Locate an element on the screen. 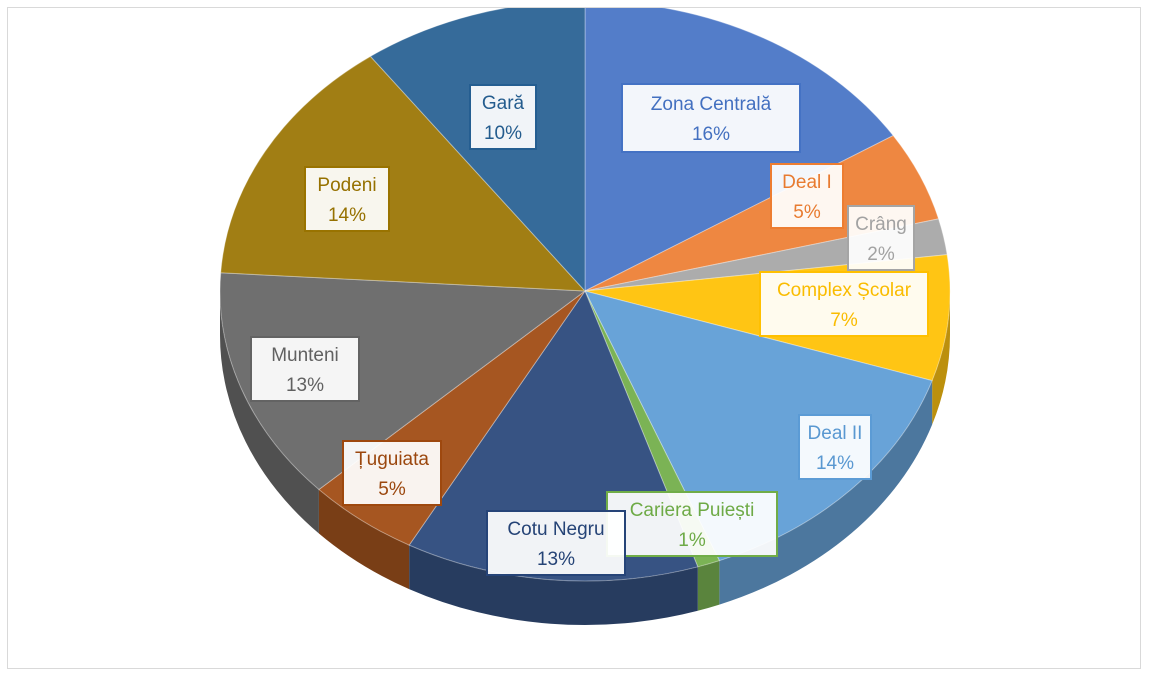  slice-name-label: Cotu Negru is located at coordinates (555, 529).